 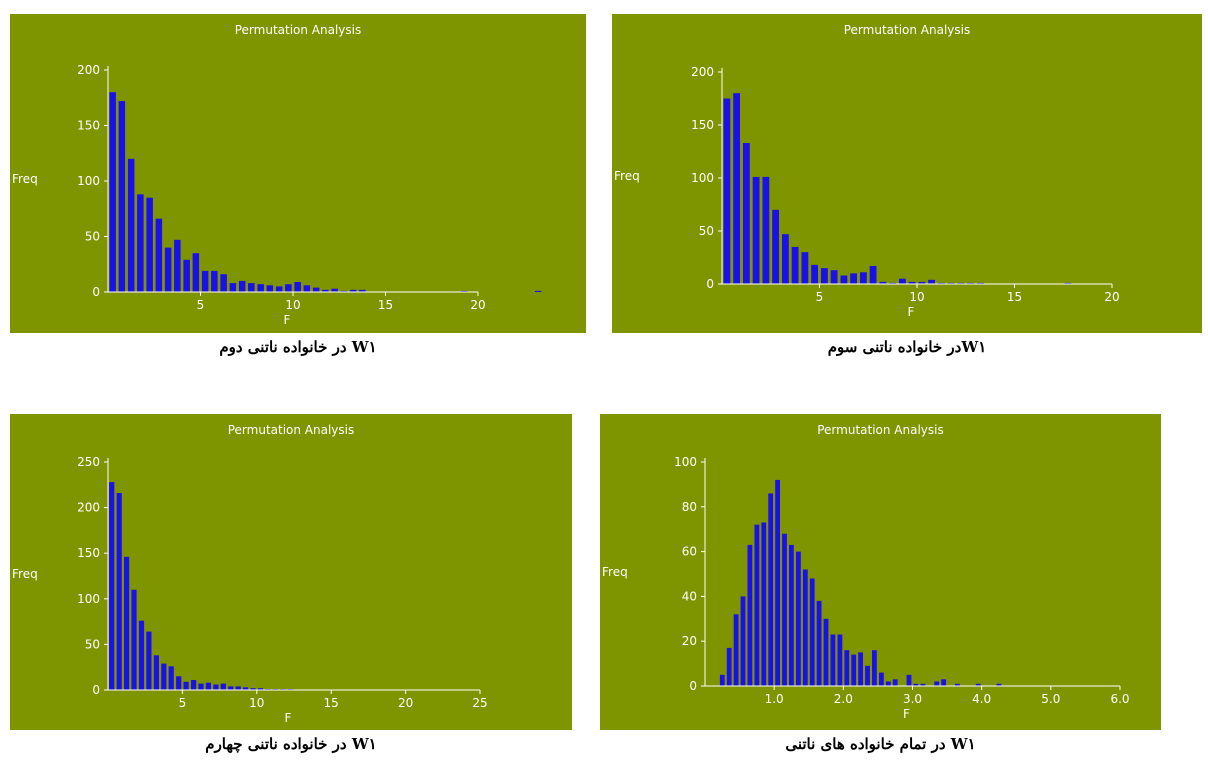 What do you see at coordinates (291, 744) in the screenshot?
I see `chart-caption-3: W۱ در خانواده ناتنی چهارم` at bounding box center [291, 744].